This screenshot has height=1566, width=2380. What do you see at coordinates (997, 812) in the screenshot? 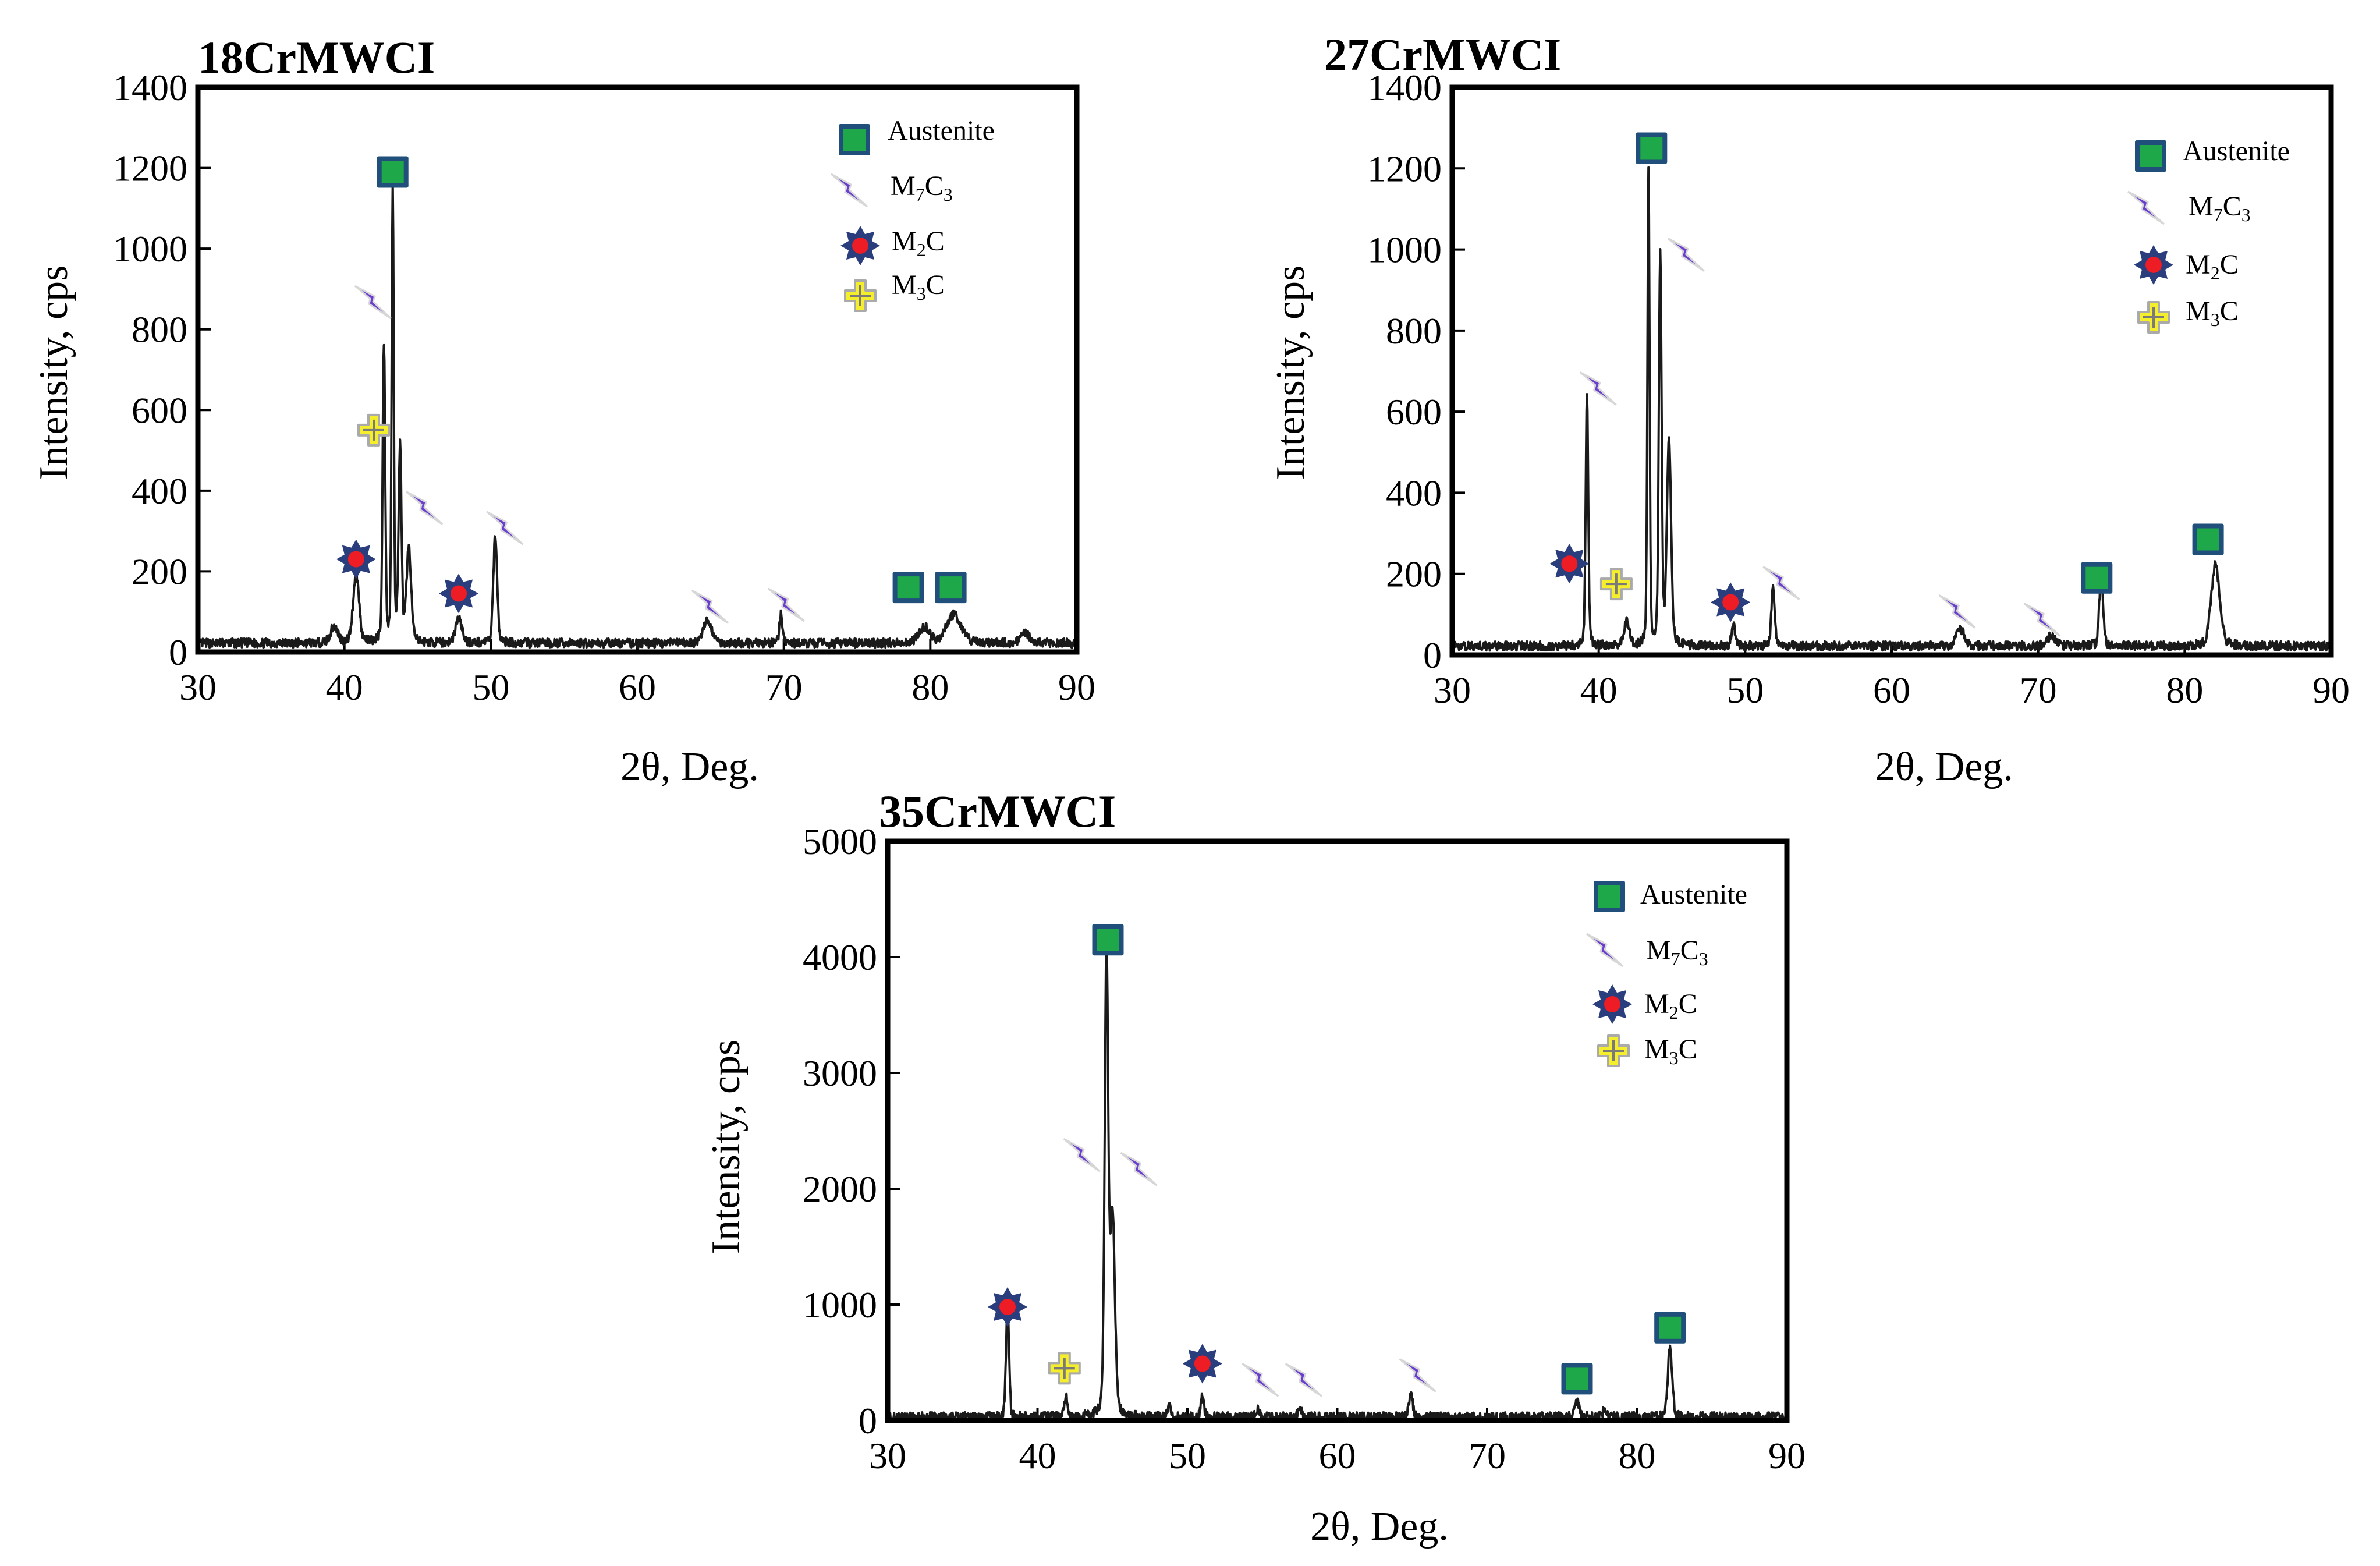
I see `chart-title: 35CrMWCI` at bounding box center [997, 812].